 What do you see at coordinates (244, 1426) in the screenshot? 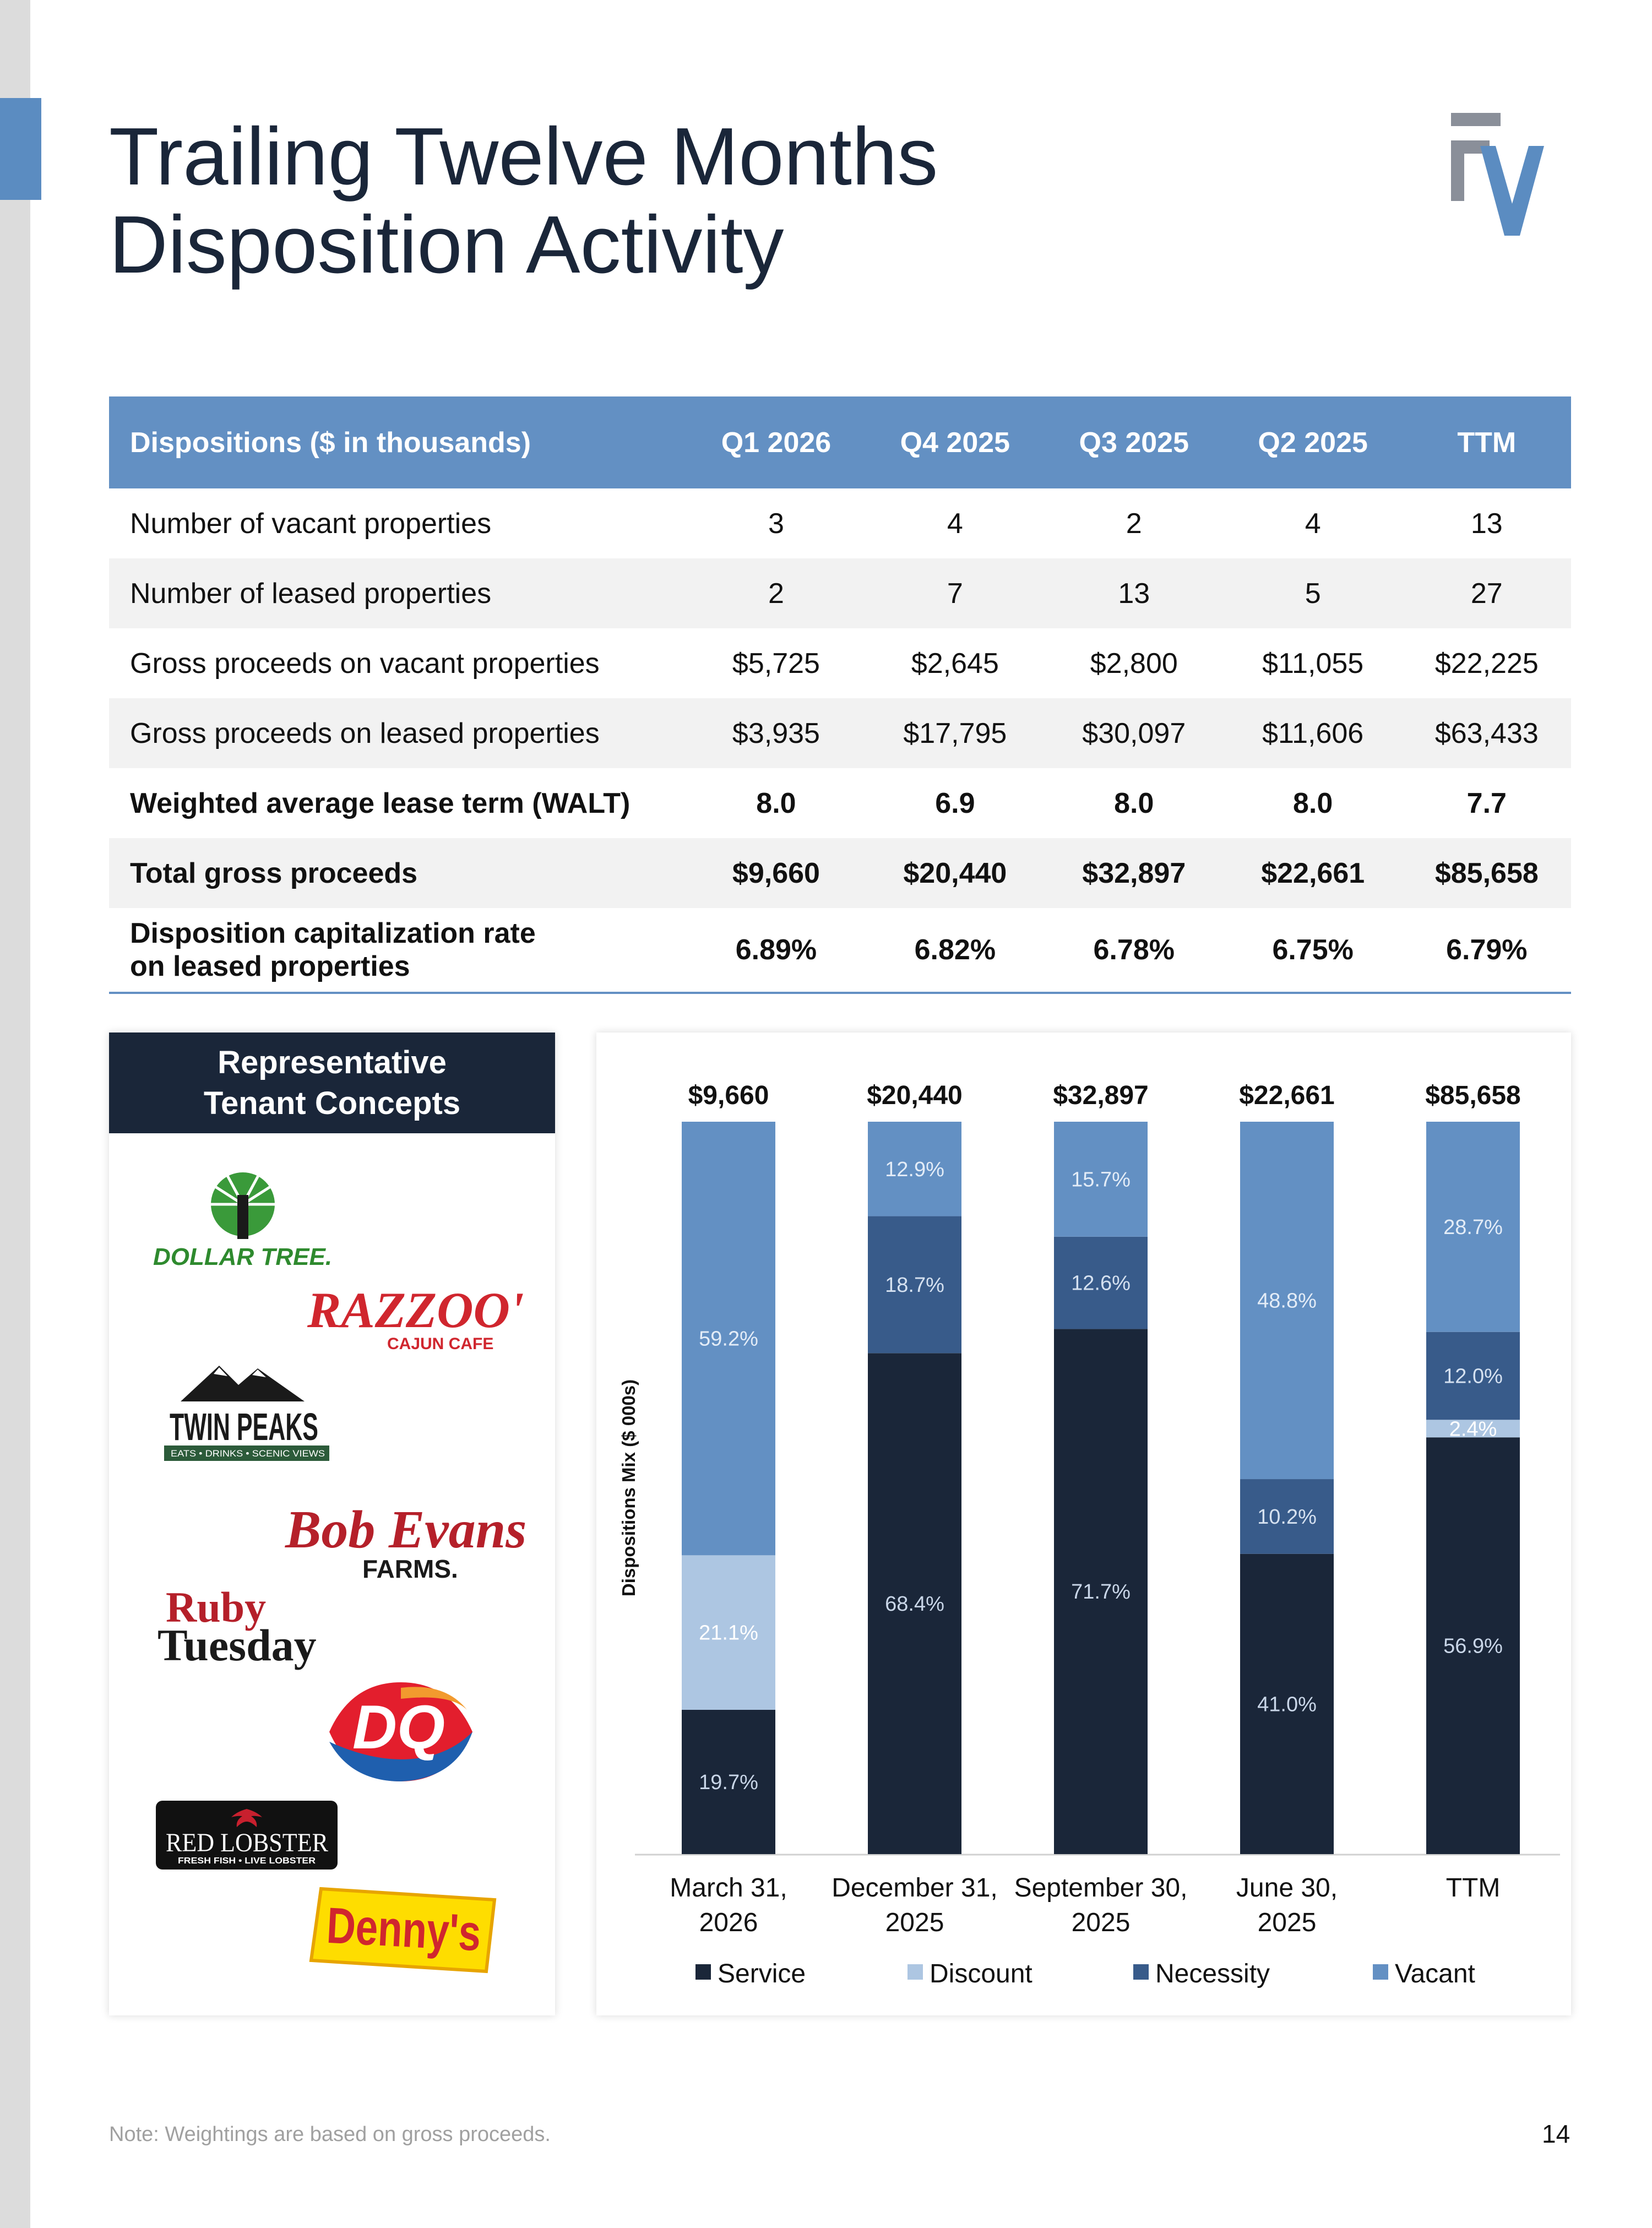
I see `twin-peaks-text: TWIN PEAKS` at bounding box center [244, 1426].